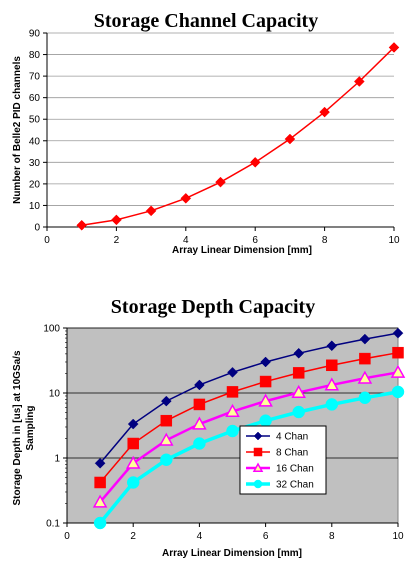 The width and height of the screenshot is (414, 576). I want to click on chart1-x-tick-label: 2, so click(117, 240).